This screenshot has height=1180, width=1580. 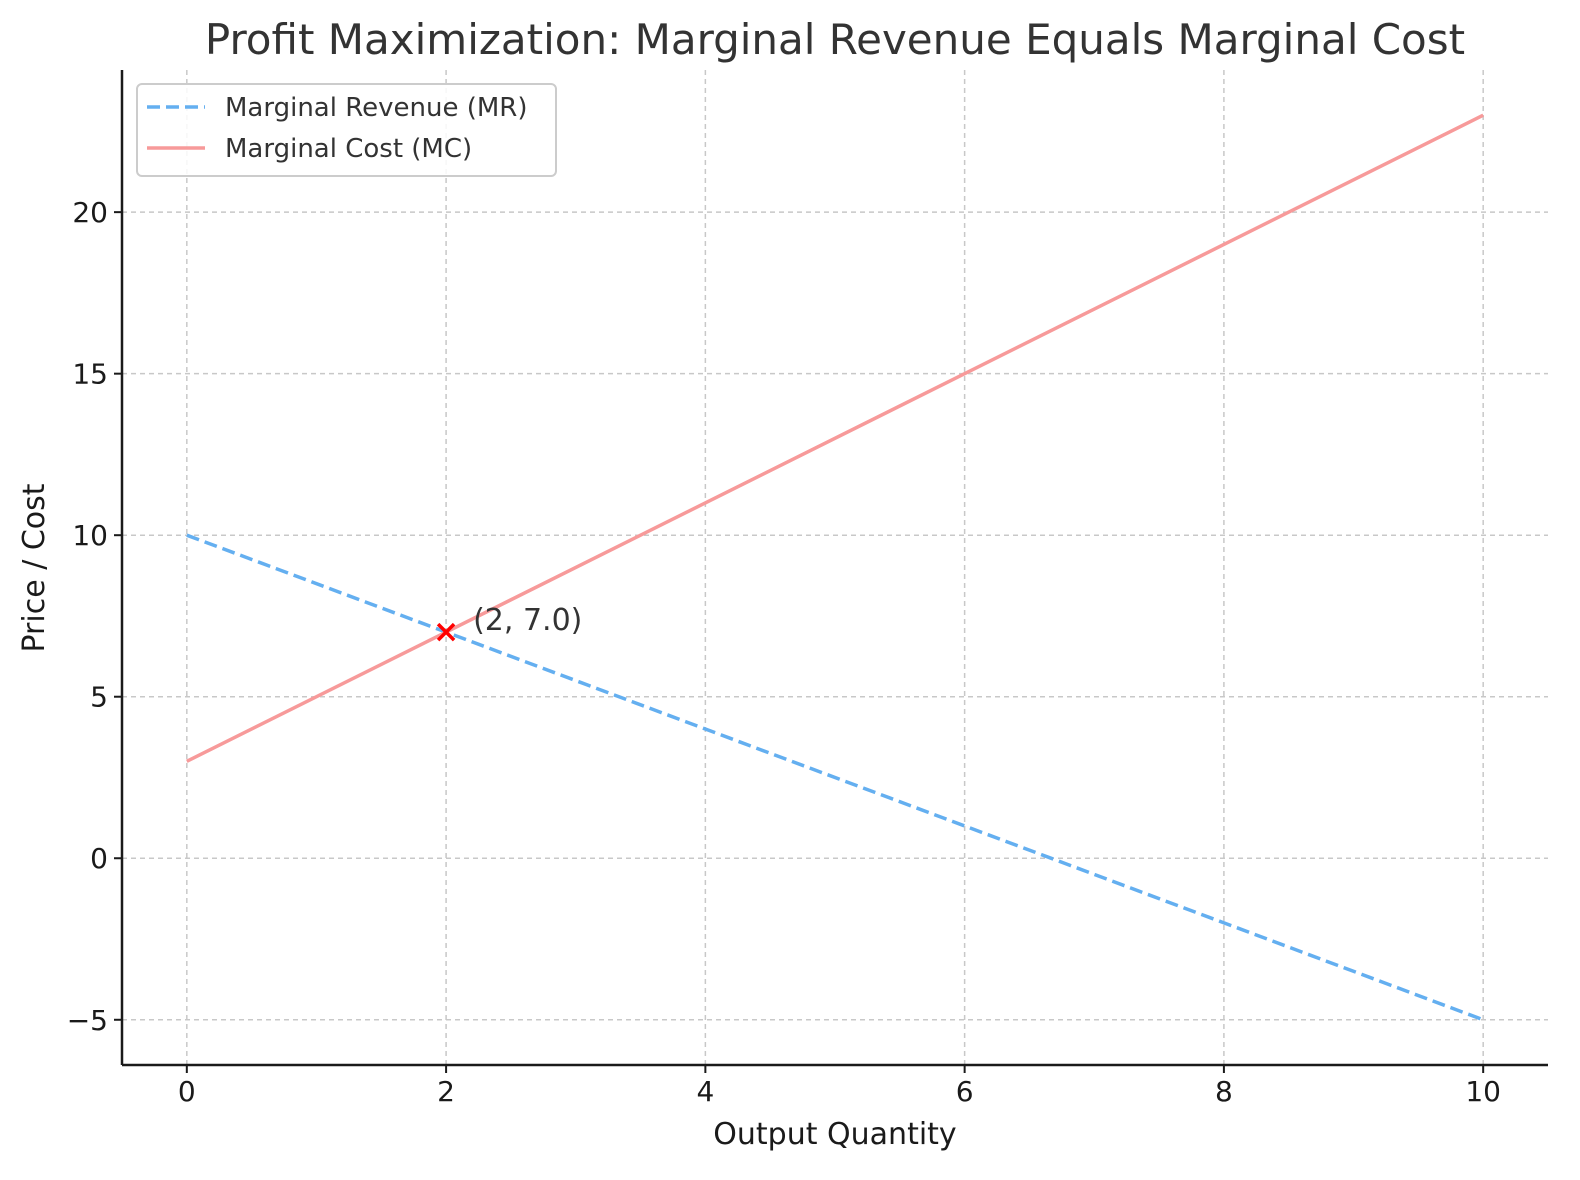 What do you see at coordinates (705, 1091) in the screenshot?
I see `x-tick-label: 4` at bounding box center [705, 1091].